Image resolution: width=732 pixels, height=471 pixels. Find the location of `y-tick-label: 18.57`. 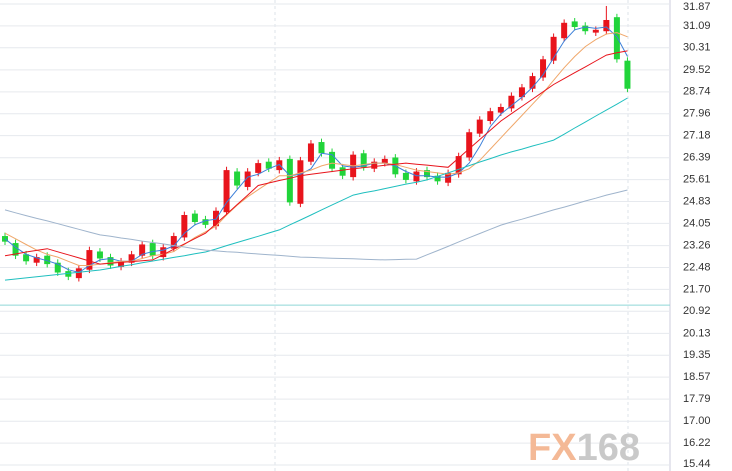

y-tick-label: 18.57 is located at coordinates (697, 377).